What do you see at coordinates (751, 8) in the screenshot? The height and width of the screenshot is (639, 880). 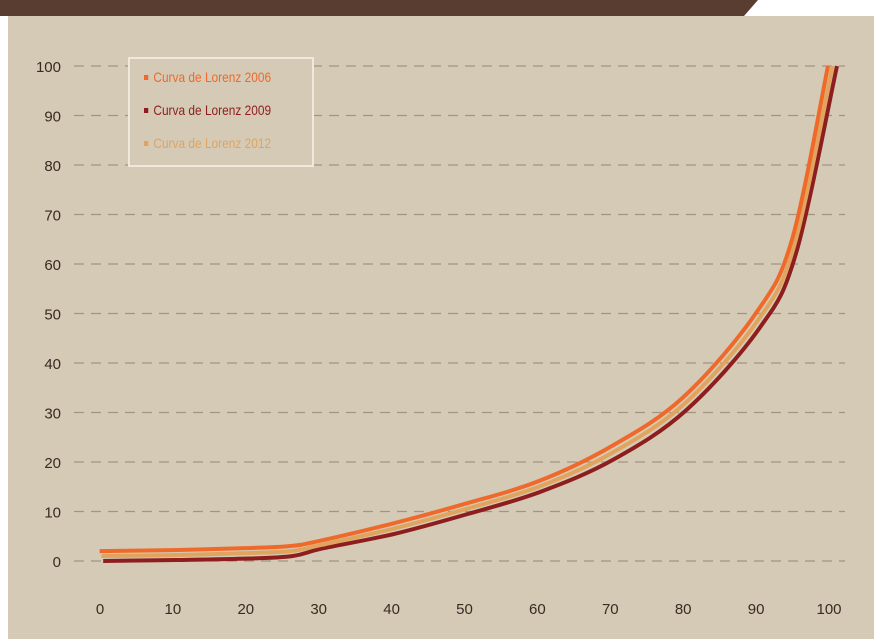 I see `header-notch` at bounding box center [751, 8].